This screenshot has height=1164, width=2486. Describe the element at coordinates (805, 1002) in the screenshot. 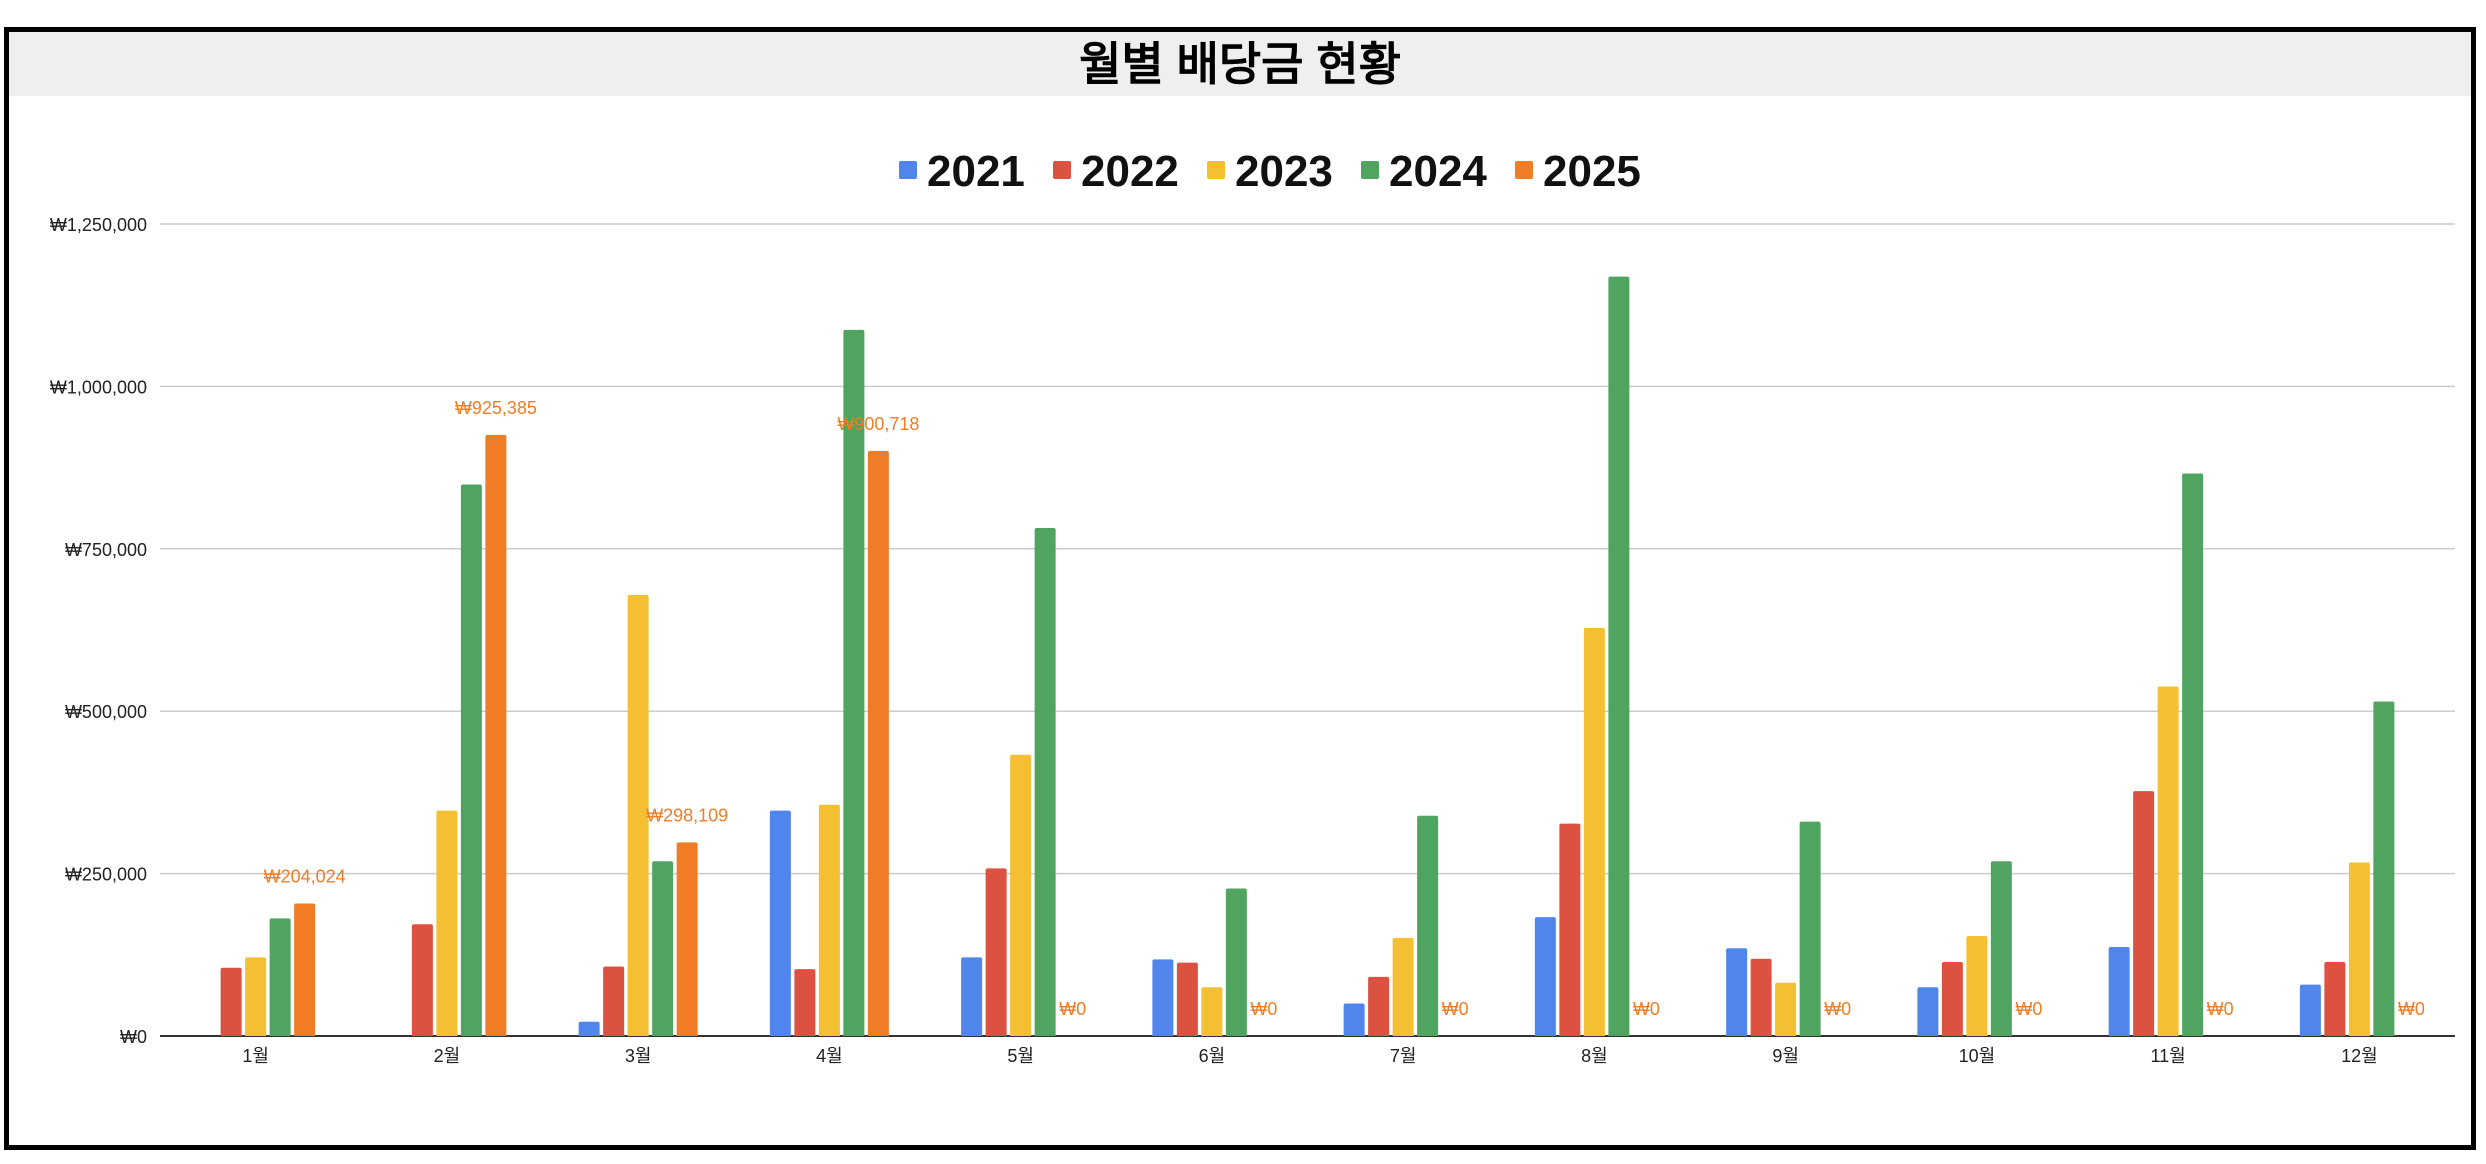

I see `bar-2022-4월` at that location.